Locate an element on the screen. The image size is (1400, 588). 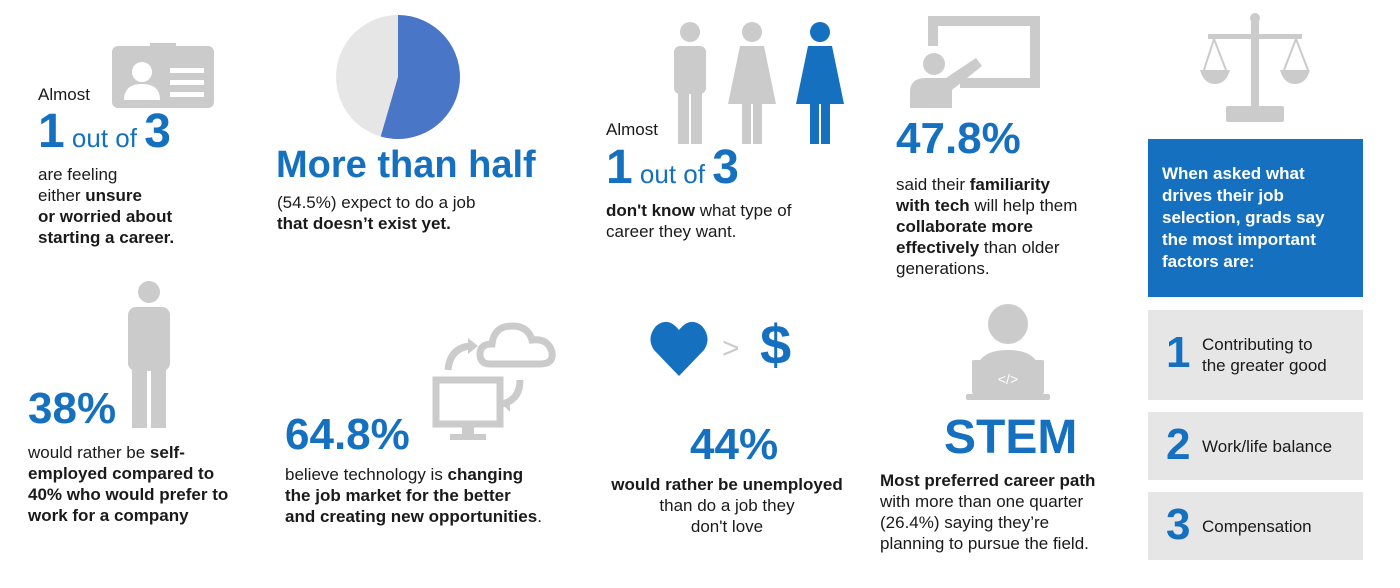
headline: More than half is located at coordinates (406, 165).